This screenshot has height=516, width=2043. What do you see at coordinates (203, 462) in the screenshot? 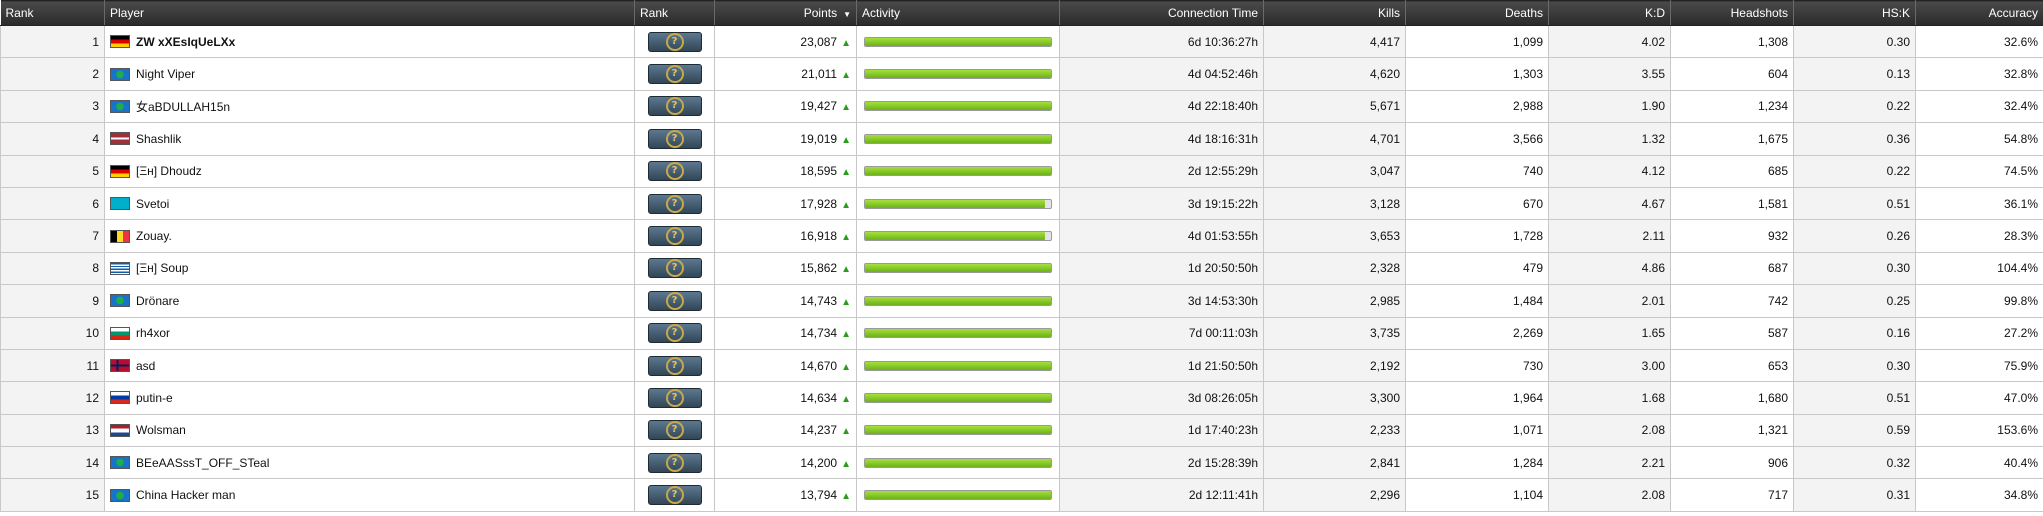
I see `player-name-link: BEeAASssT_OFF_STeal` at bounding box center [203, 462].